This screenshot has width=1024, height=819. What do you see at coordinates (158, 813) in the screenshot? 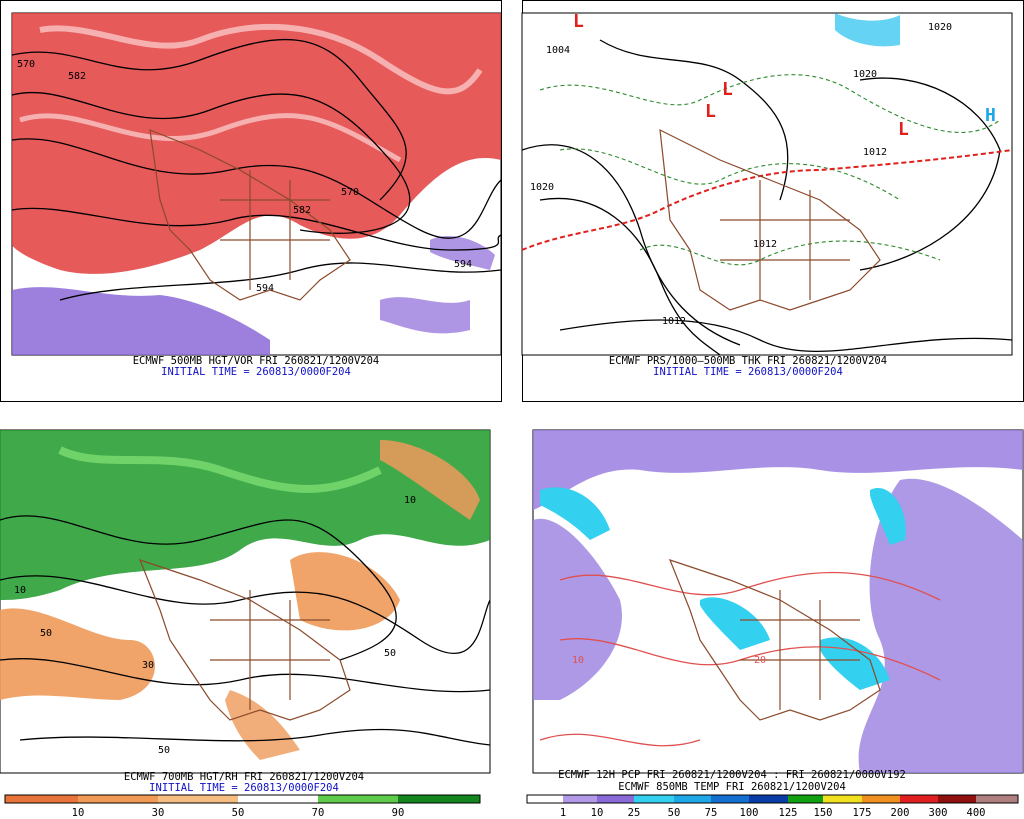
I see `colorbar-label: 30` at bounding box center [158, 813].